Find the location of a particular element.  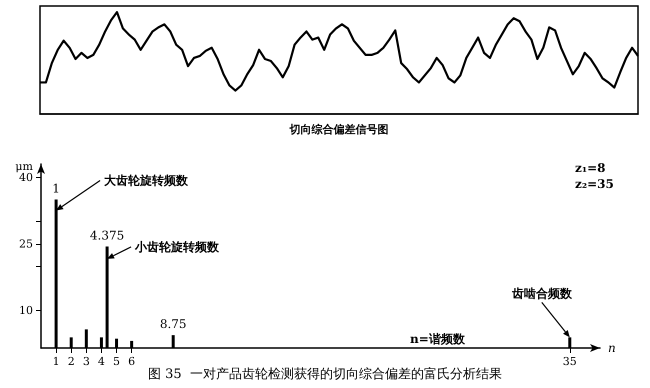

annotation: 齿啮合频数 is located at coordinates (541, 293).